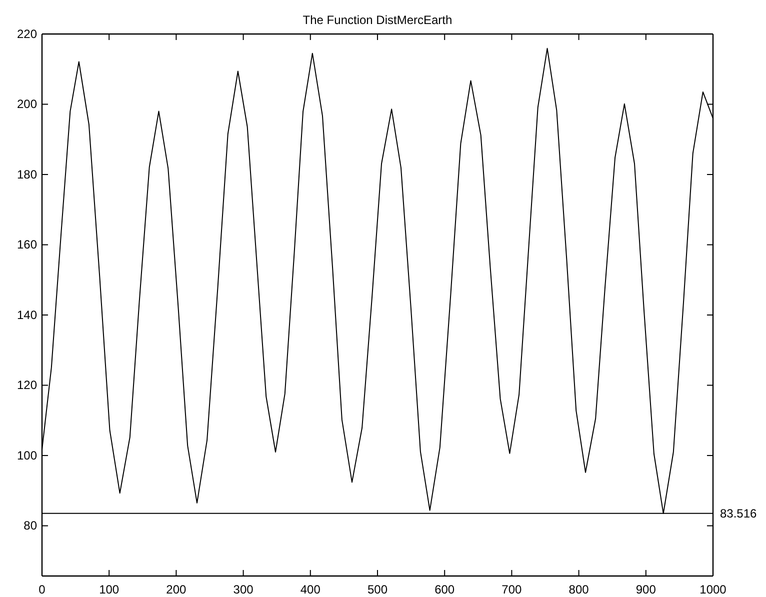 The width and height of the screenshot is (766, 597). I want to click on x-tick-label: 500, so click(377, 589).